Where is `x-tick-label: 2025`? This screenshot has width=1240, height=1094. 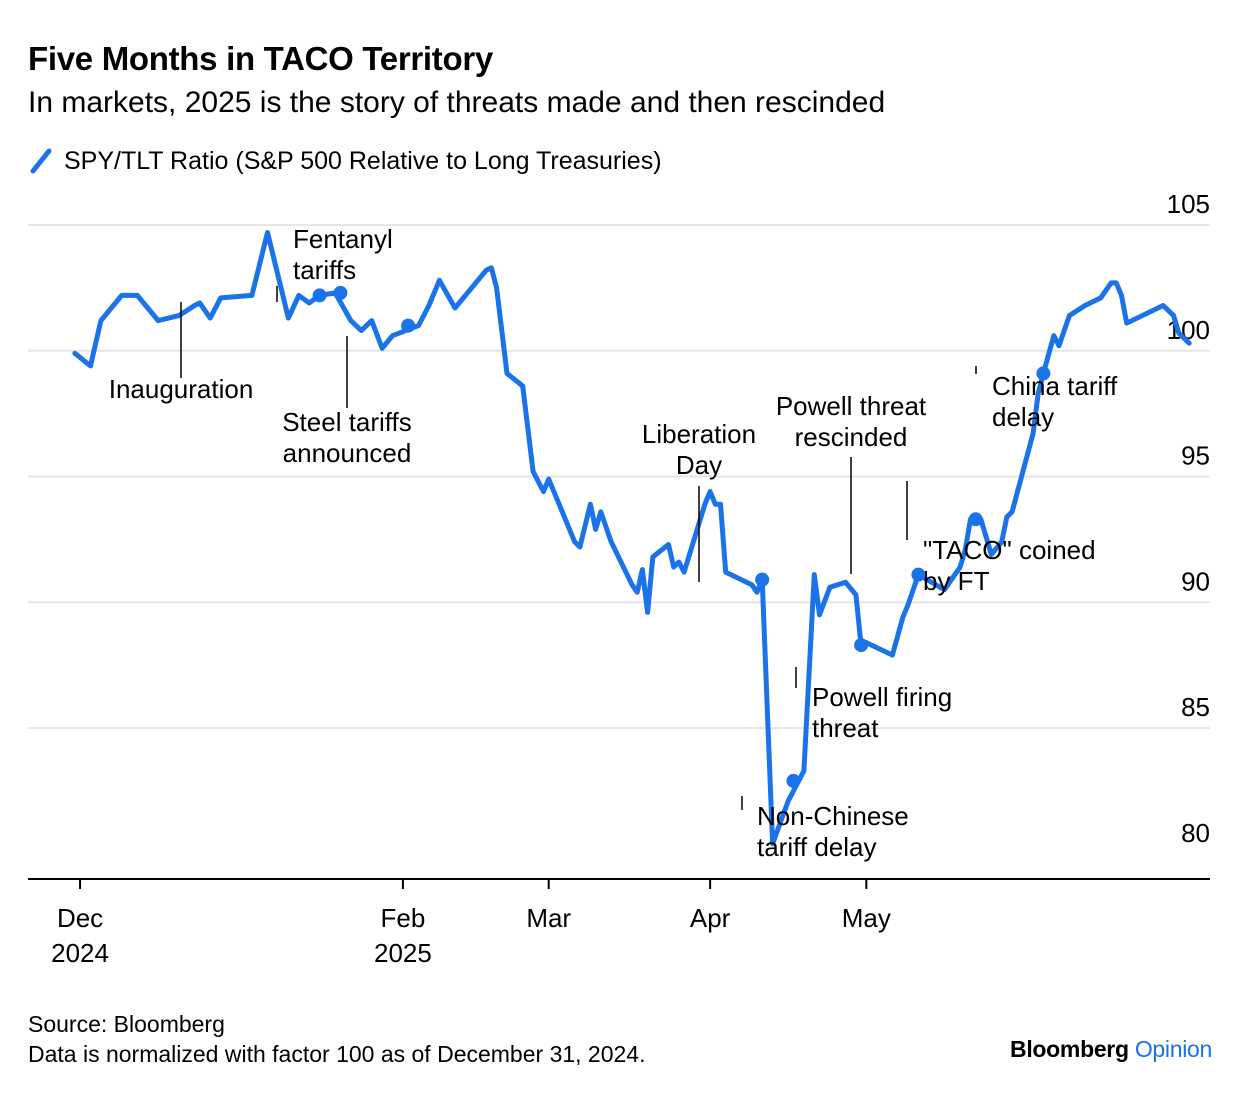 x-tick-label: 2025 is located at coordinates (403, 953).